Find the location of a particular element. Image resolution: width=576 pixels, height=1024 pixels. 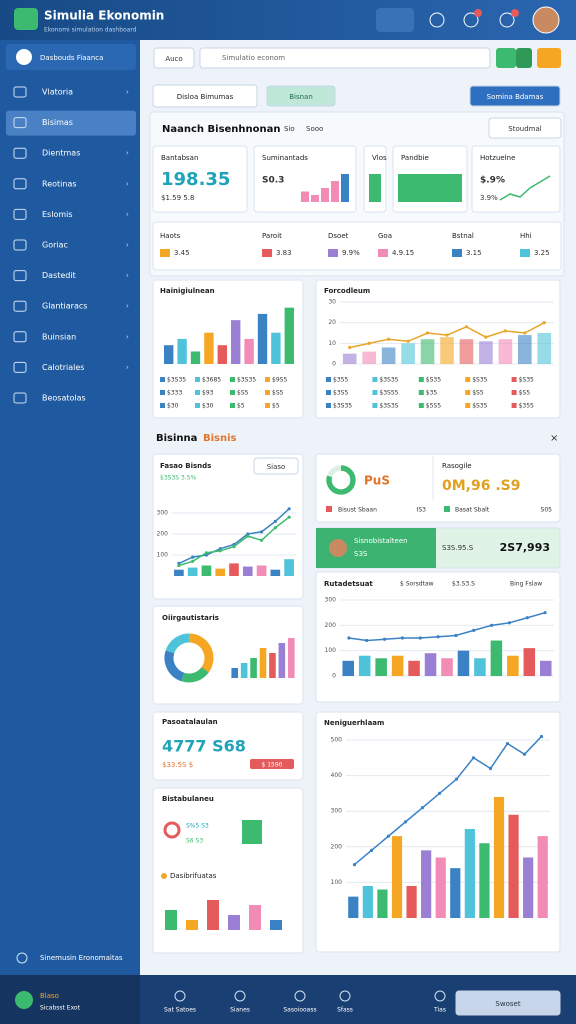

legend-text: $5 is located at coordinates (241, 406).